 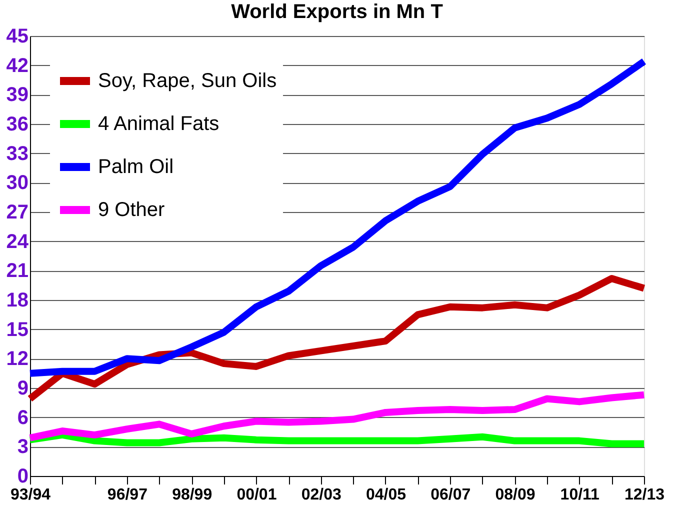 I want to click on y-tick-label: 0, so click(x=22, y=477).